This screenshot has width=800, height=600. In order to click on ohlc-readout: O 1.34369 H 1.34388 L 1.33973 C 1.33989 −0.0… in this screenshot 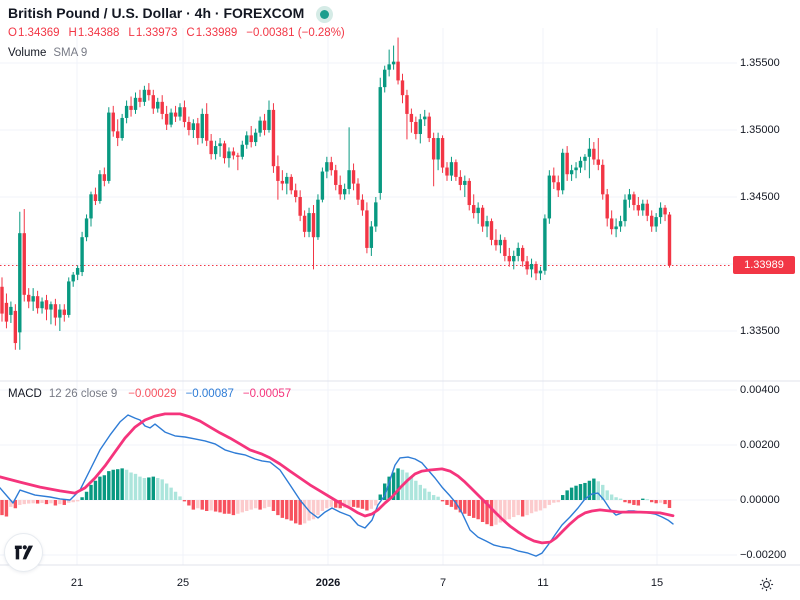, I will do `click(176, 33)`.